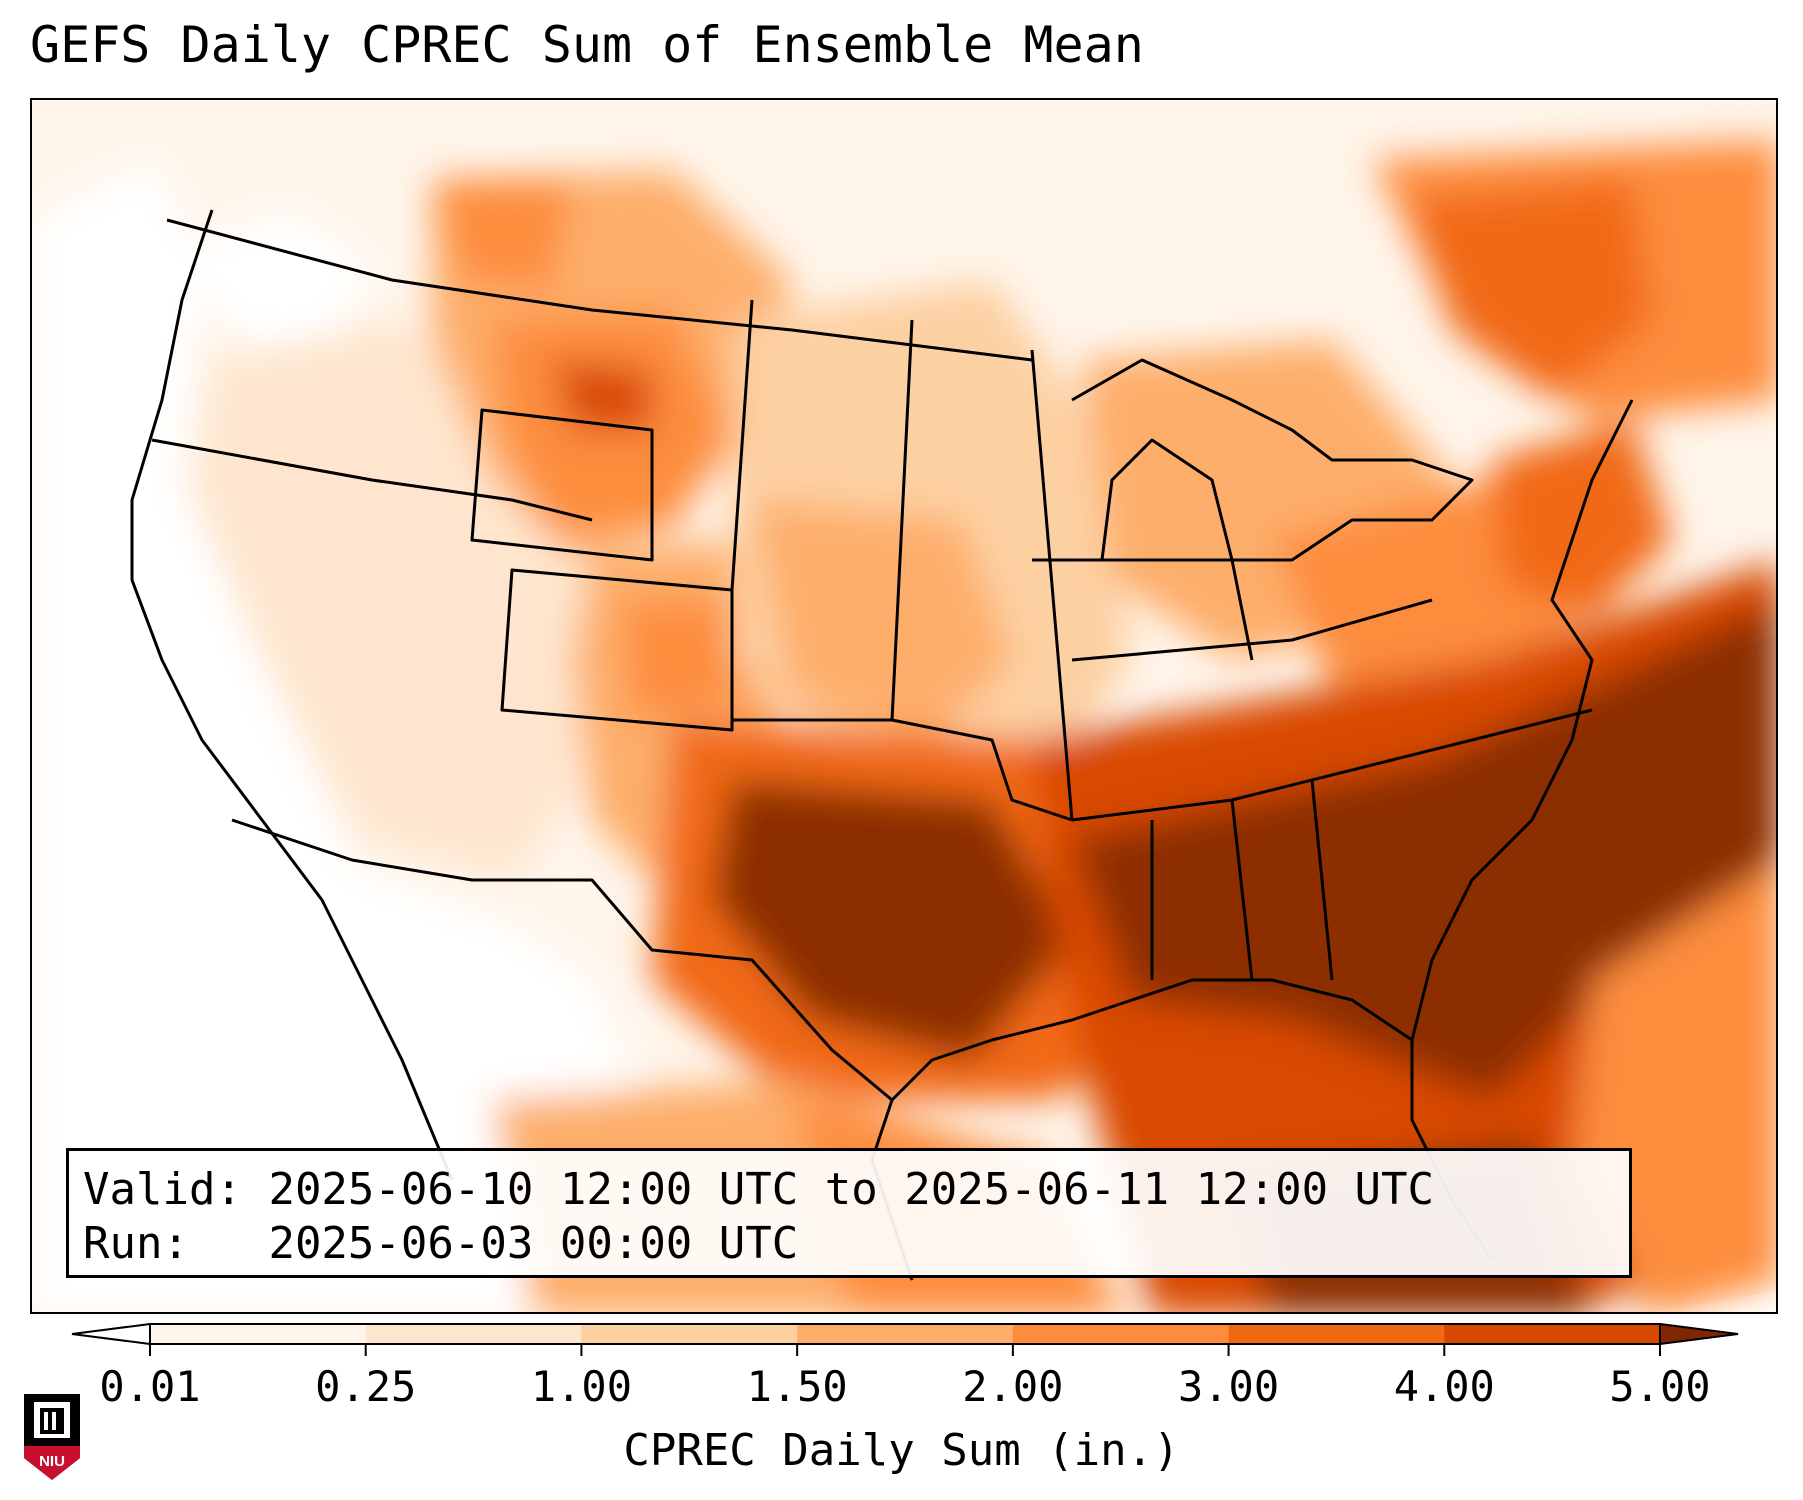 This screenshot has width=1803, height=1500. Describe the element at coordinates (52, 1461) in the screenshot. I see `svg-text: NIU` at that location.